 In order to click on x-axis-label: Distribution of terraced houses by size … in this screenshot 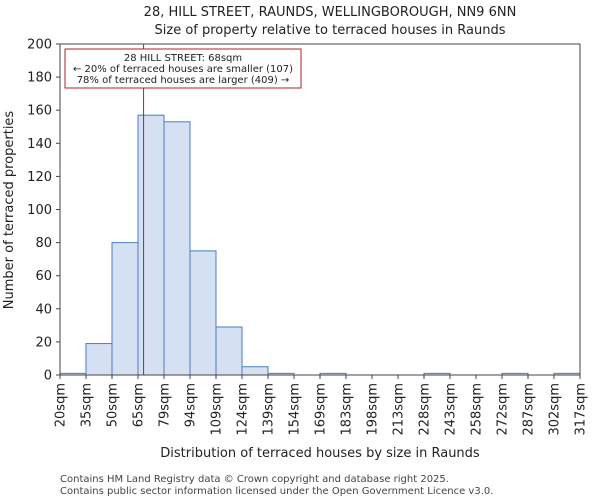, I will do `click(320, 453)`.